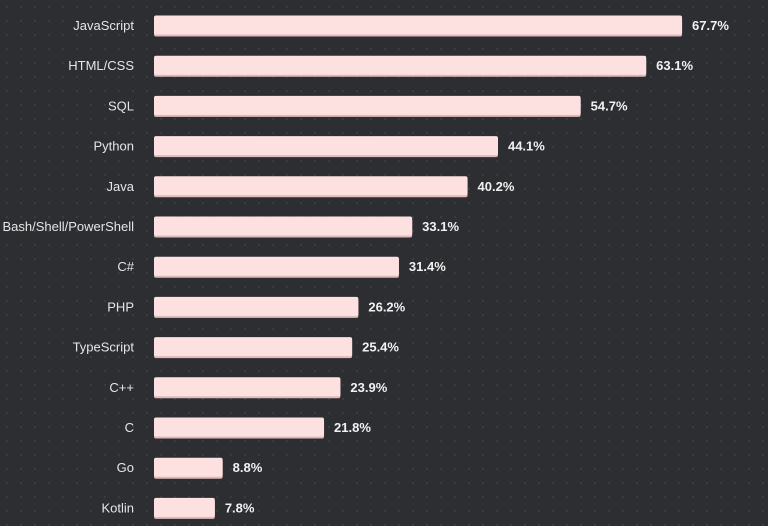  What do you see at coordinates (121, 387) in the screenshot?
I see `category-label: C++` at bounding box center [121, 387].